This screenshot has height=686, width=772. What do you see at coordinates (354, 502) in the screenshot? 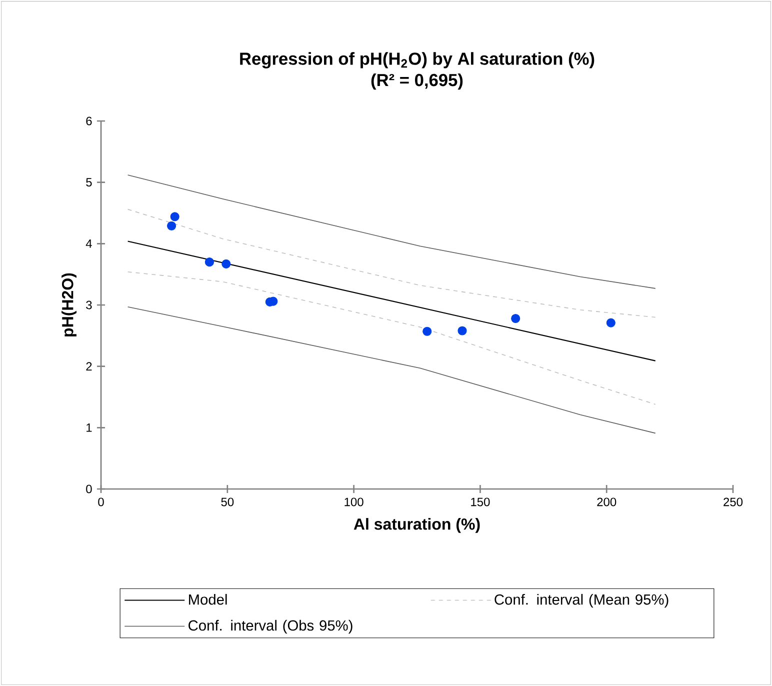
I see `x-tick-label: 100` at bounding box center [354, 502].